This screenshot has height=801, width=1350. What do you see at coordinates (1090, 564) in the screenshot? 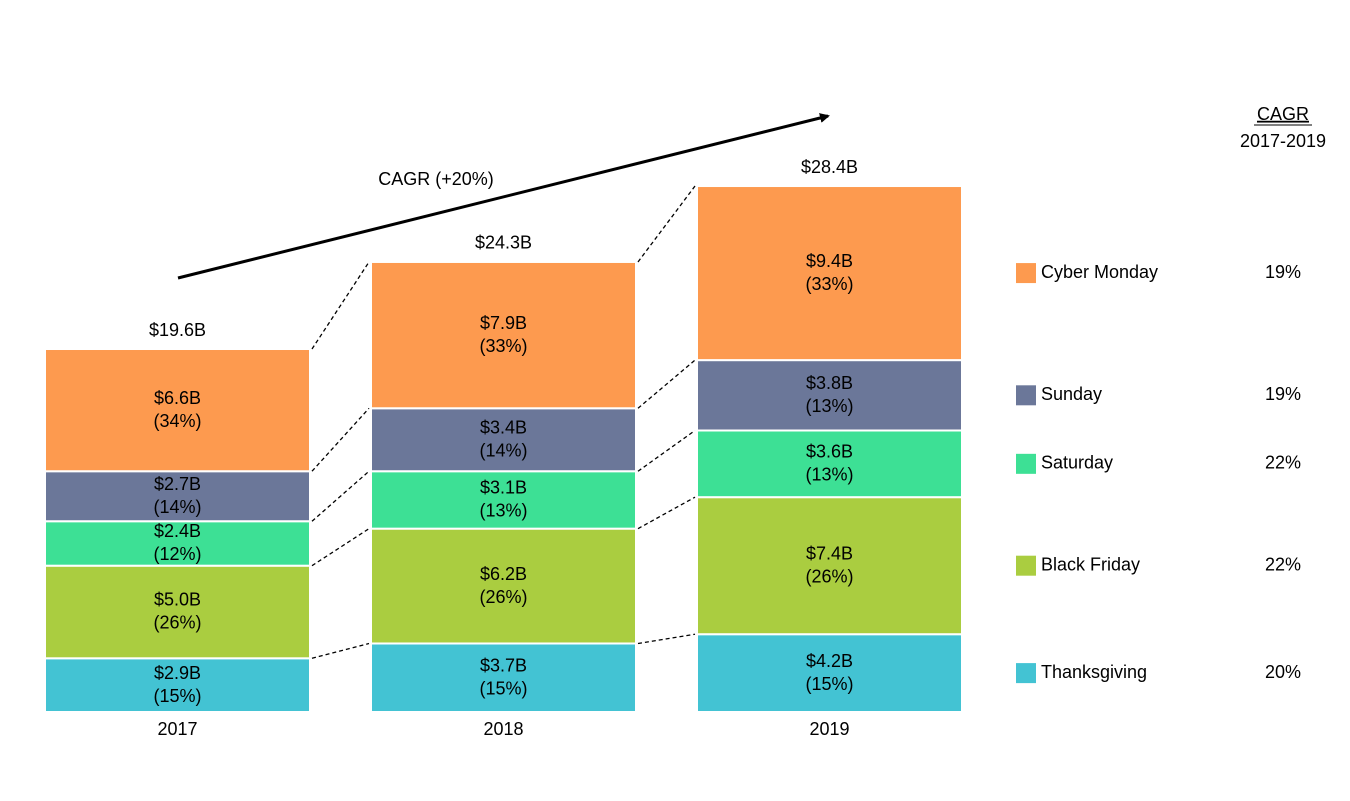
I see `legend-label: Black Friday` at bounding box center [1090, 564].